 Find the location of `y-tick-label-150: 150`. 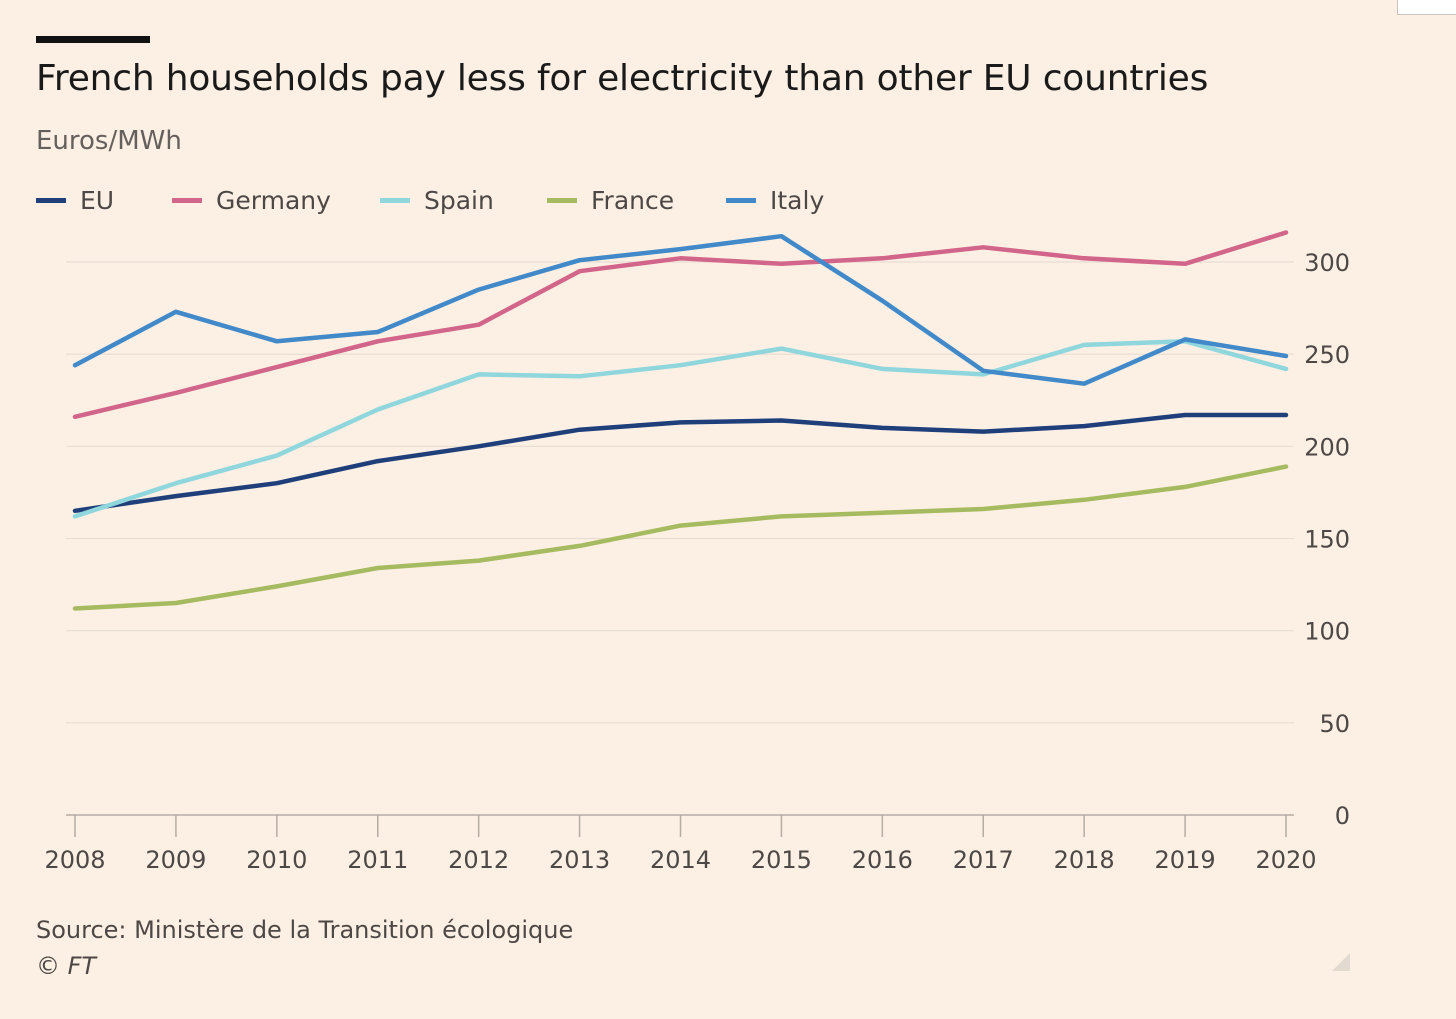

y-tick-label-150: 150 is located at coordinates (1327, 540).